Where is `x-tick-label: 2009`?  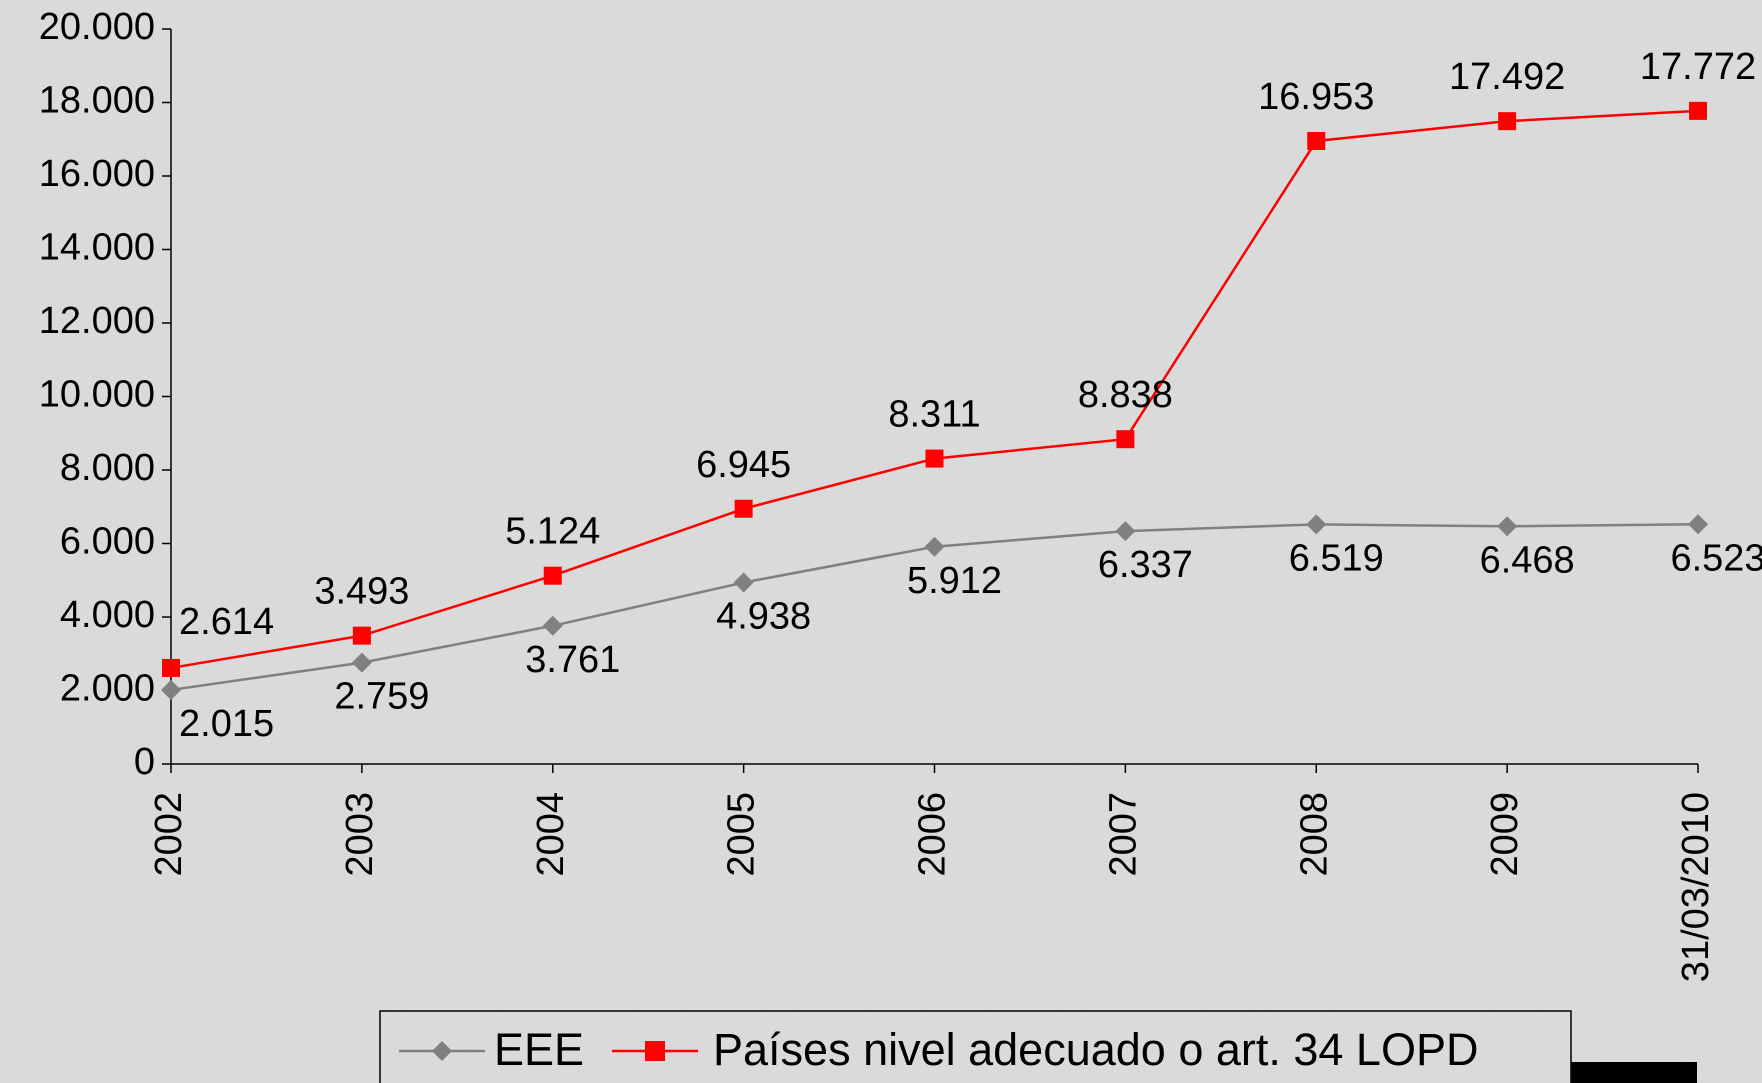 x-tick-label: 2009 is located at coordinates (1505, 834).